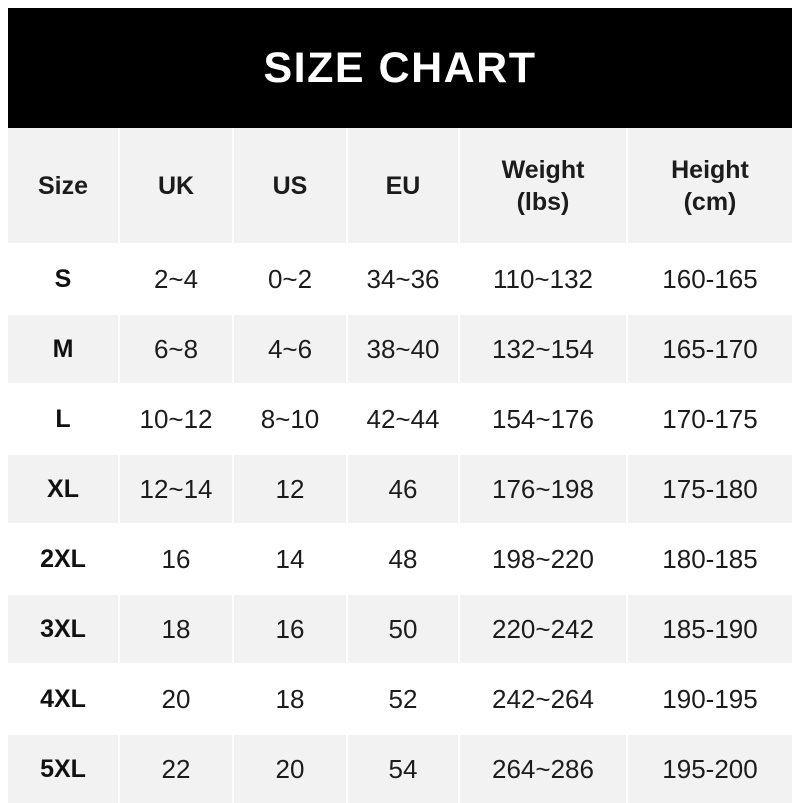 This screenshot has width=800, height=803. I want to click on cell-height: 165-170, so click(710, 350).